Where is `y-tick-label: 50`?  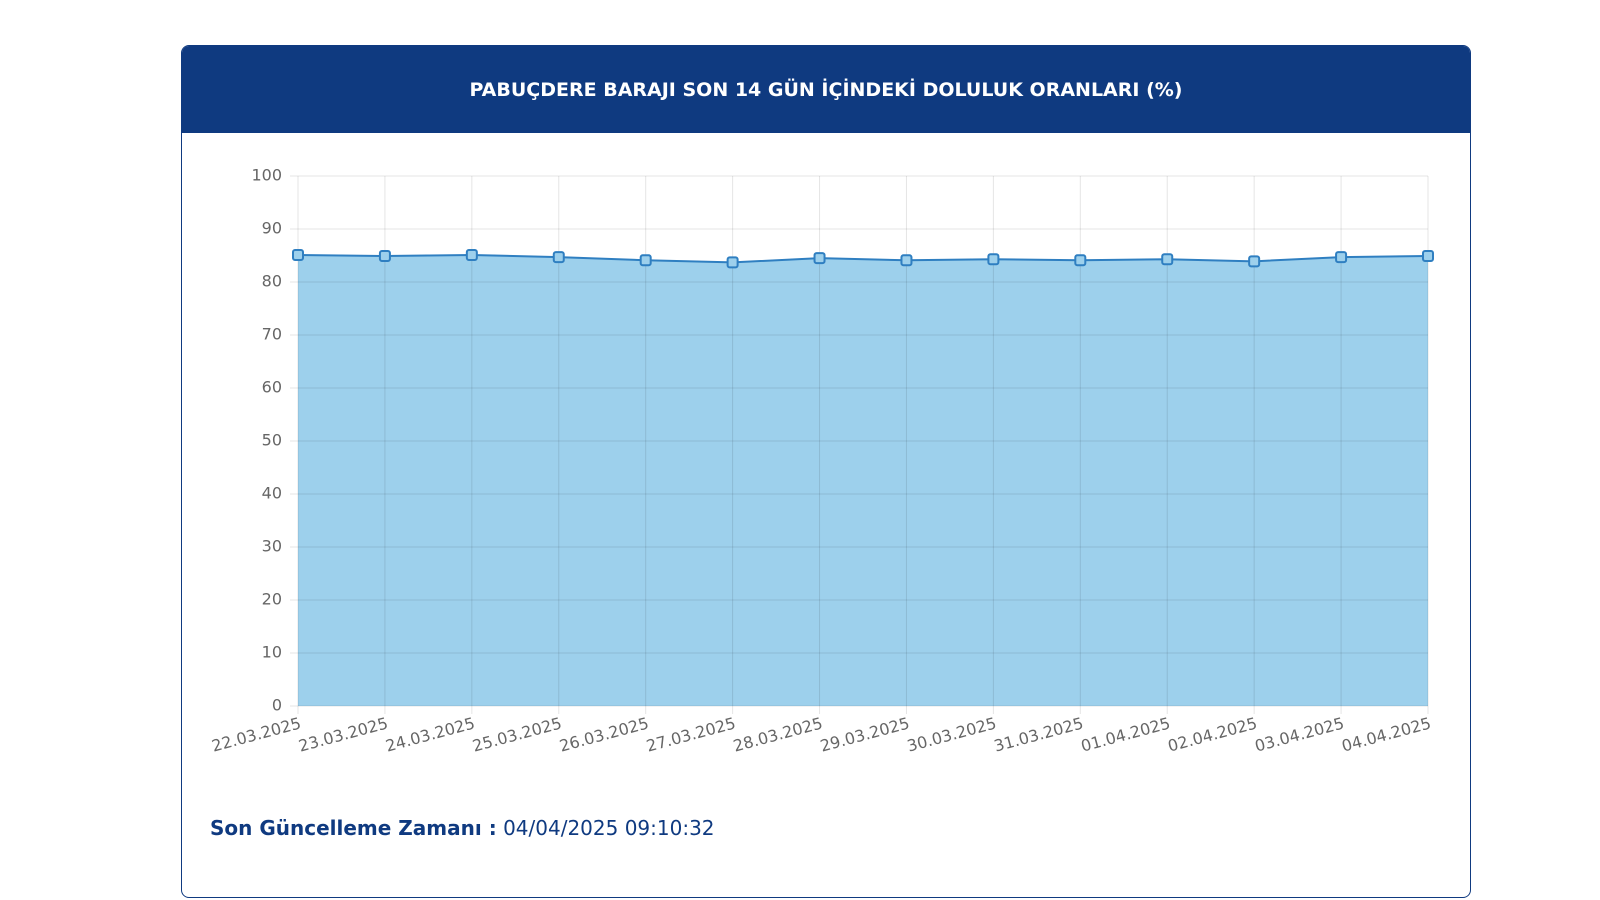 y-tick-label: 50 is located at coordinates (272, 440).